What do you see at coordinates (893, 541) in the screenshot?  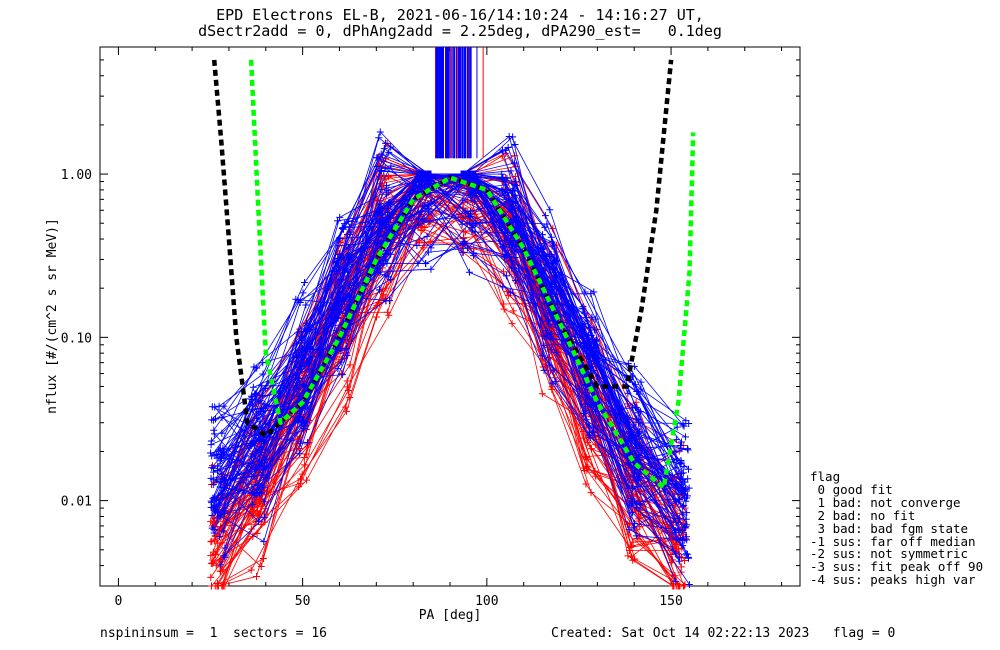 I see `legend-item: -1 sus: far off median` at bounding box center [893, 541].